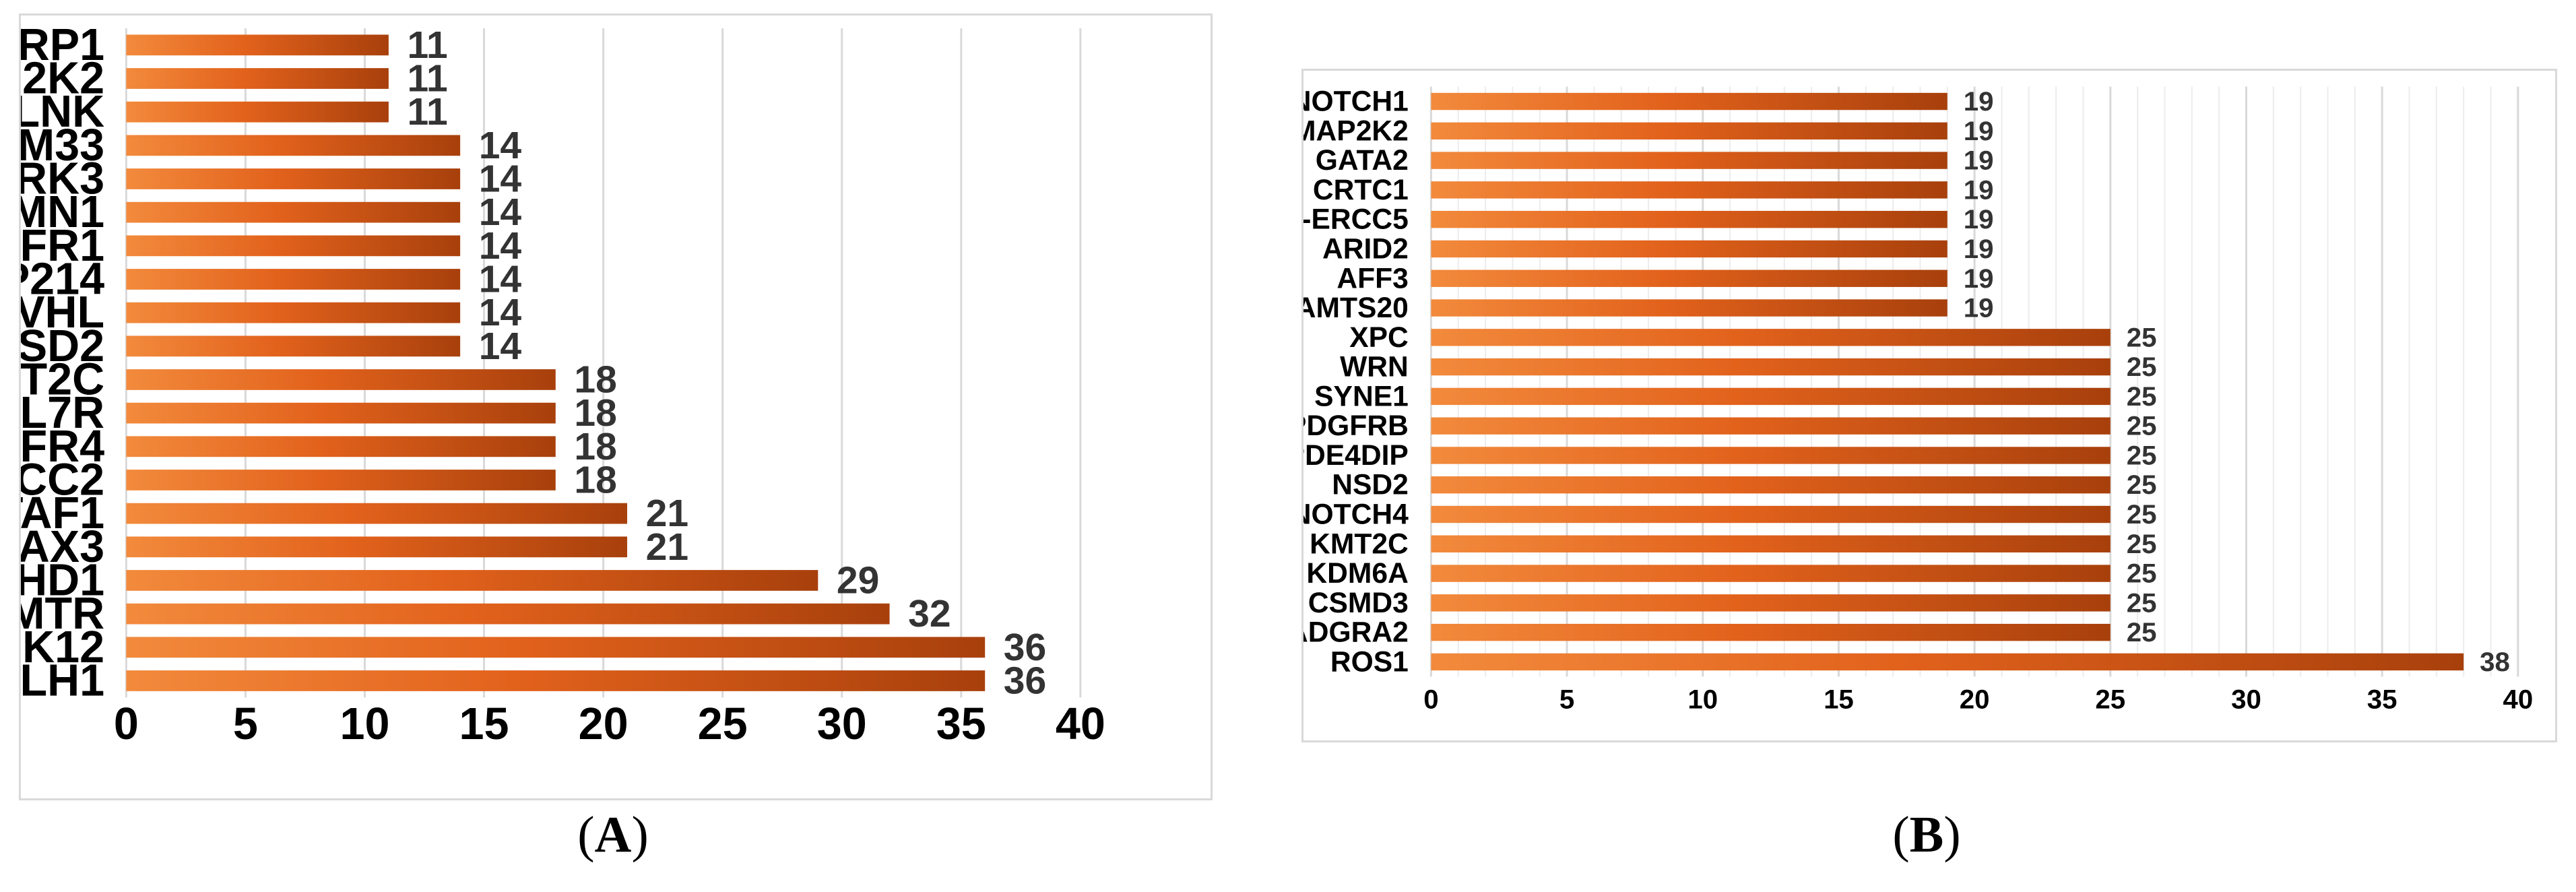  Describe the element at coordinates (1374, 367) in the screenshot. I see `category-label: WRN` at that location.